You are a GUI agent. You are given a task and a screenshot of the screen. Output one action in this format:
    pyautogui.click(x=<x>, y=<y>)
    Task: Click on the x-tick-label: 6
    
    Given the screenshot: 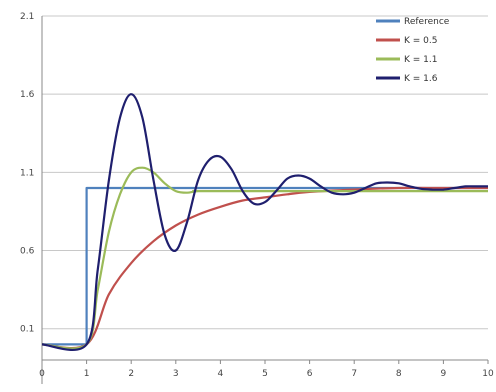 What is the action you would take?
    pyautogui.click(x=310, y=374)
    